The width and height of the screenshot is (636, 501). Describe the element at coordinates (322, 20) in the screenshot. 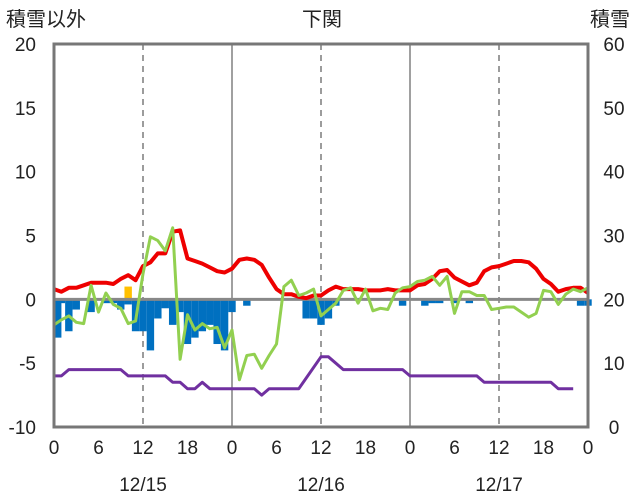

I see `chart-title: 下関` at that location.